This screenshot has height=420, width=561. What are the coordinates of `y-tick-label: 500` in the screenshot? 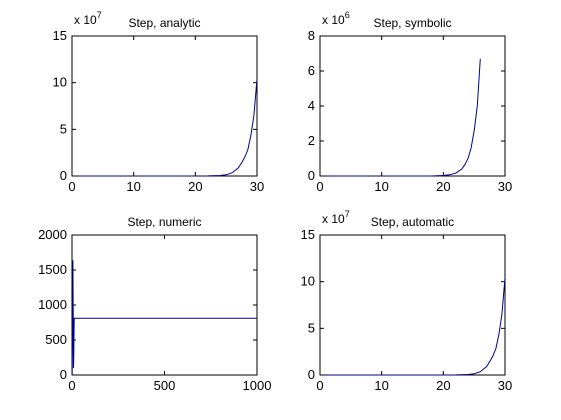 It's located at (56, 339).